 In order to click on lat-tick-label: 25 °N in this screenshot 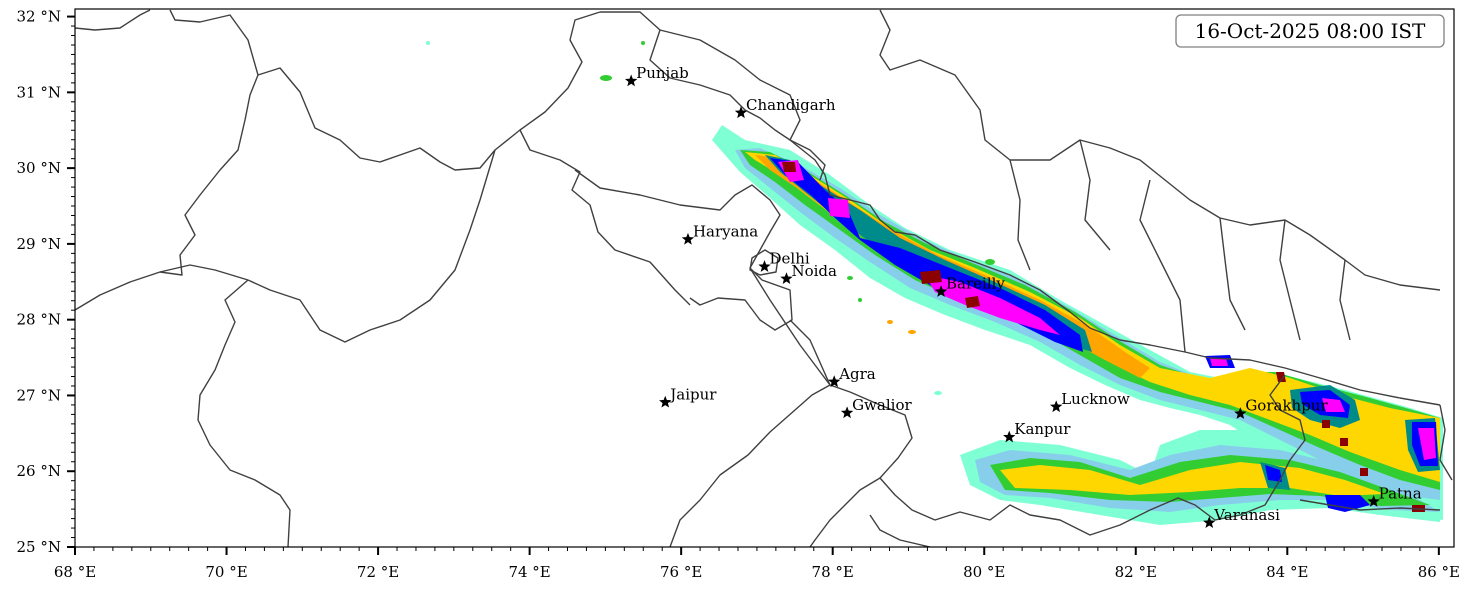, I will do `click(39, 547)`.